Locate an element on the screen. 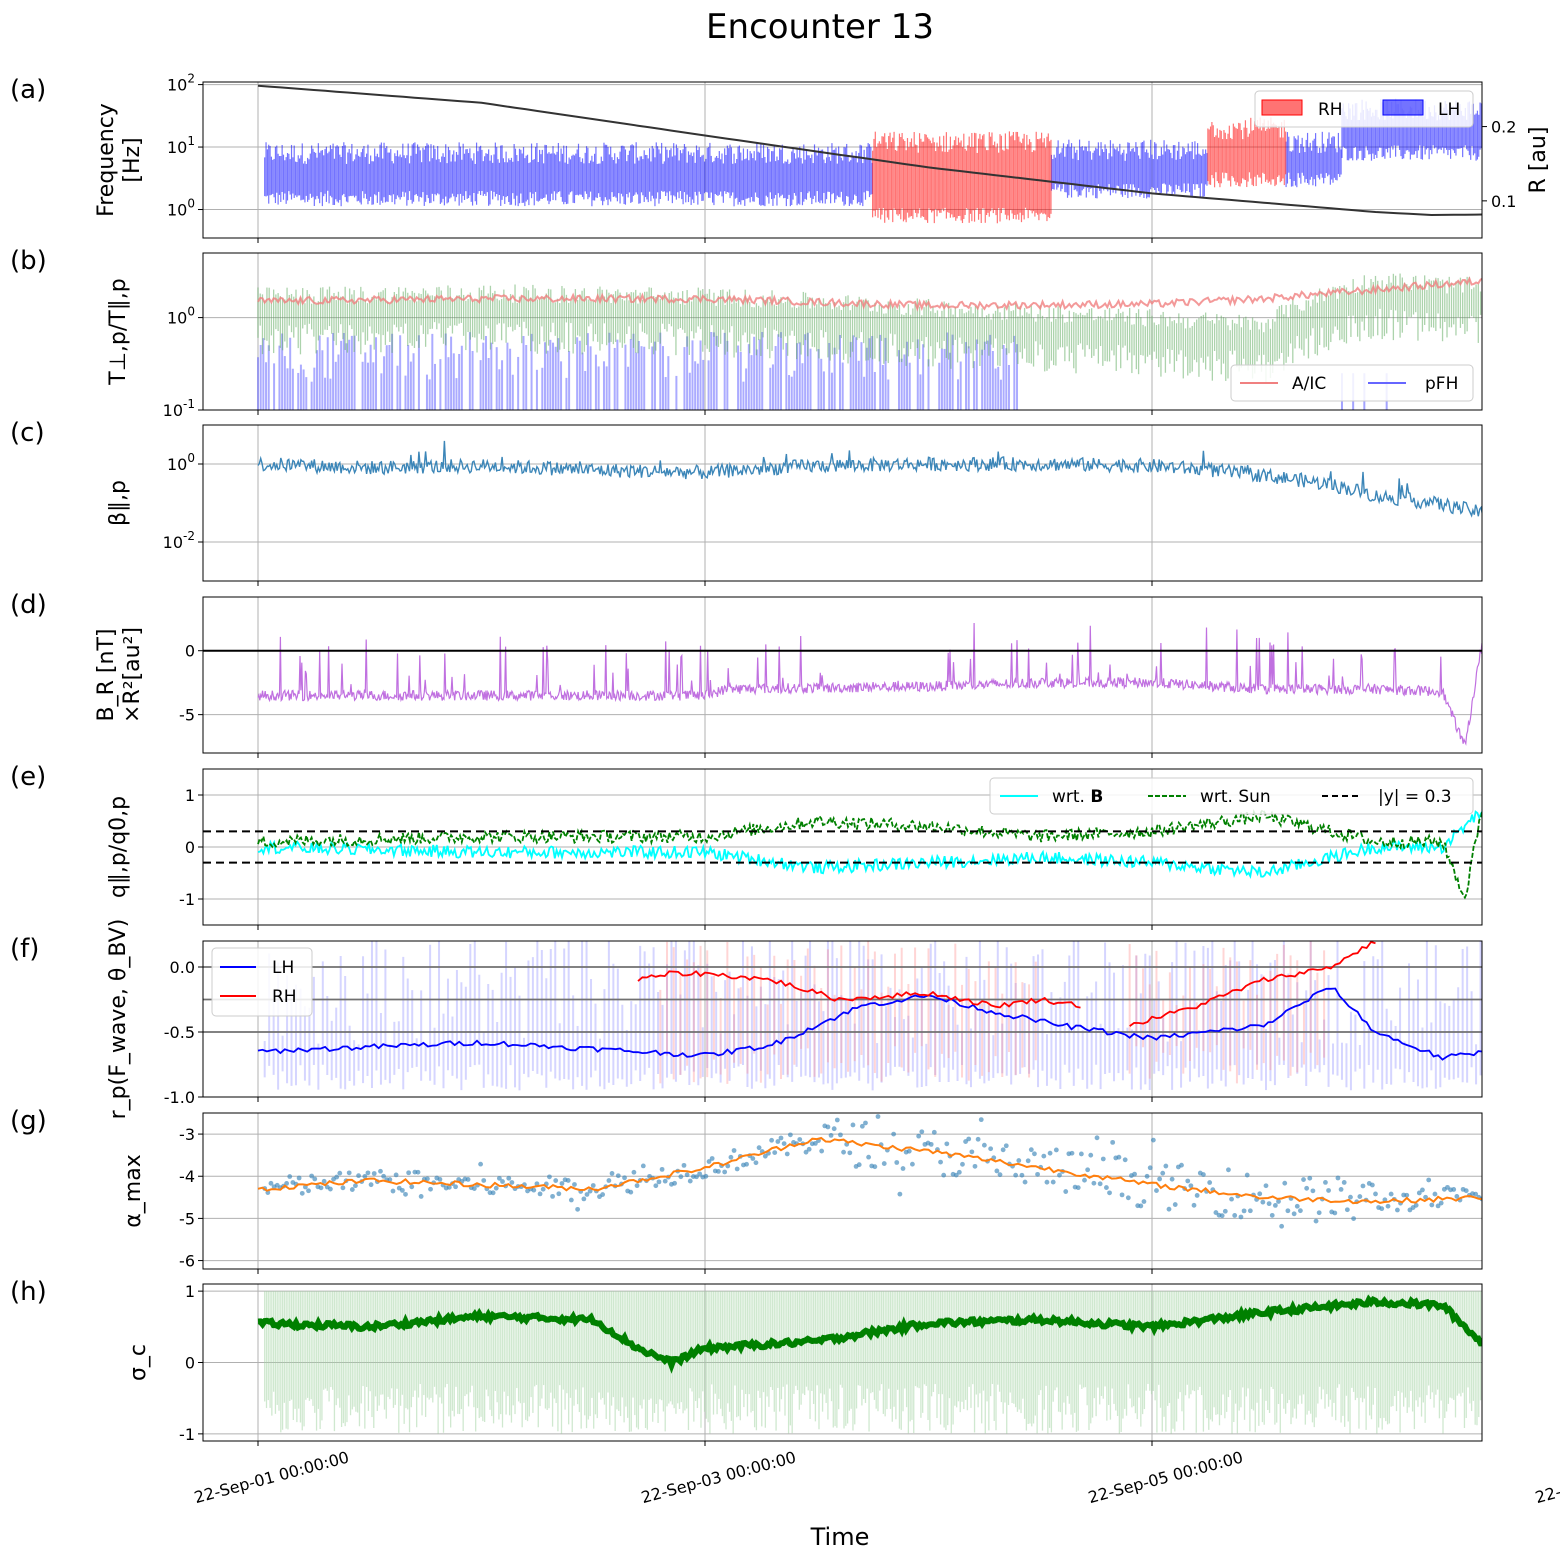 The height and width of the screenshot is (1560, 1560). axes-frame is located at coordinates (842, 1019).